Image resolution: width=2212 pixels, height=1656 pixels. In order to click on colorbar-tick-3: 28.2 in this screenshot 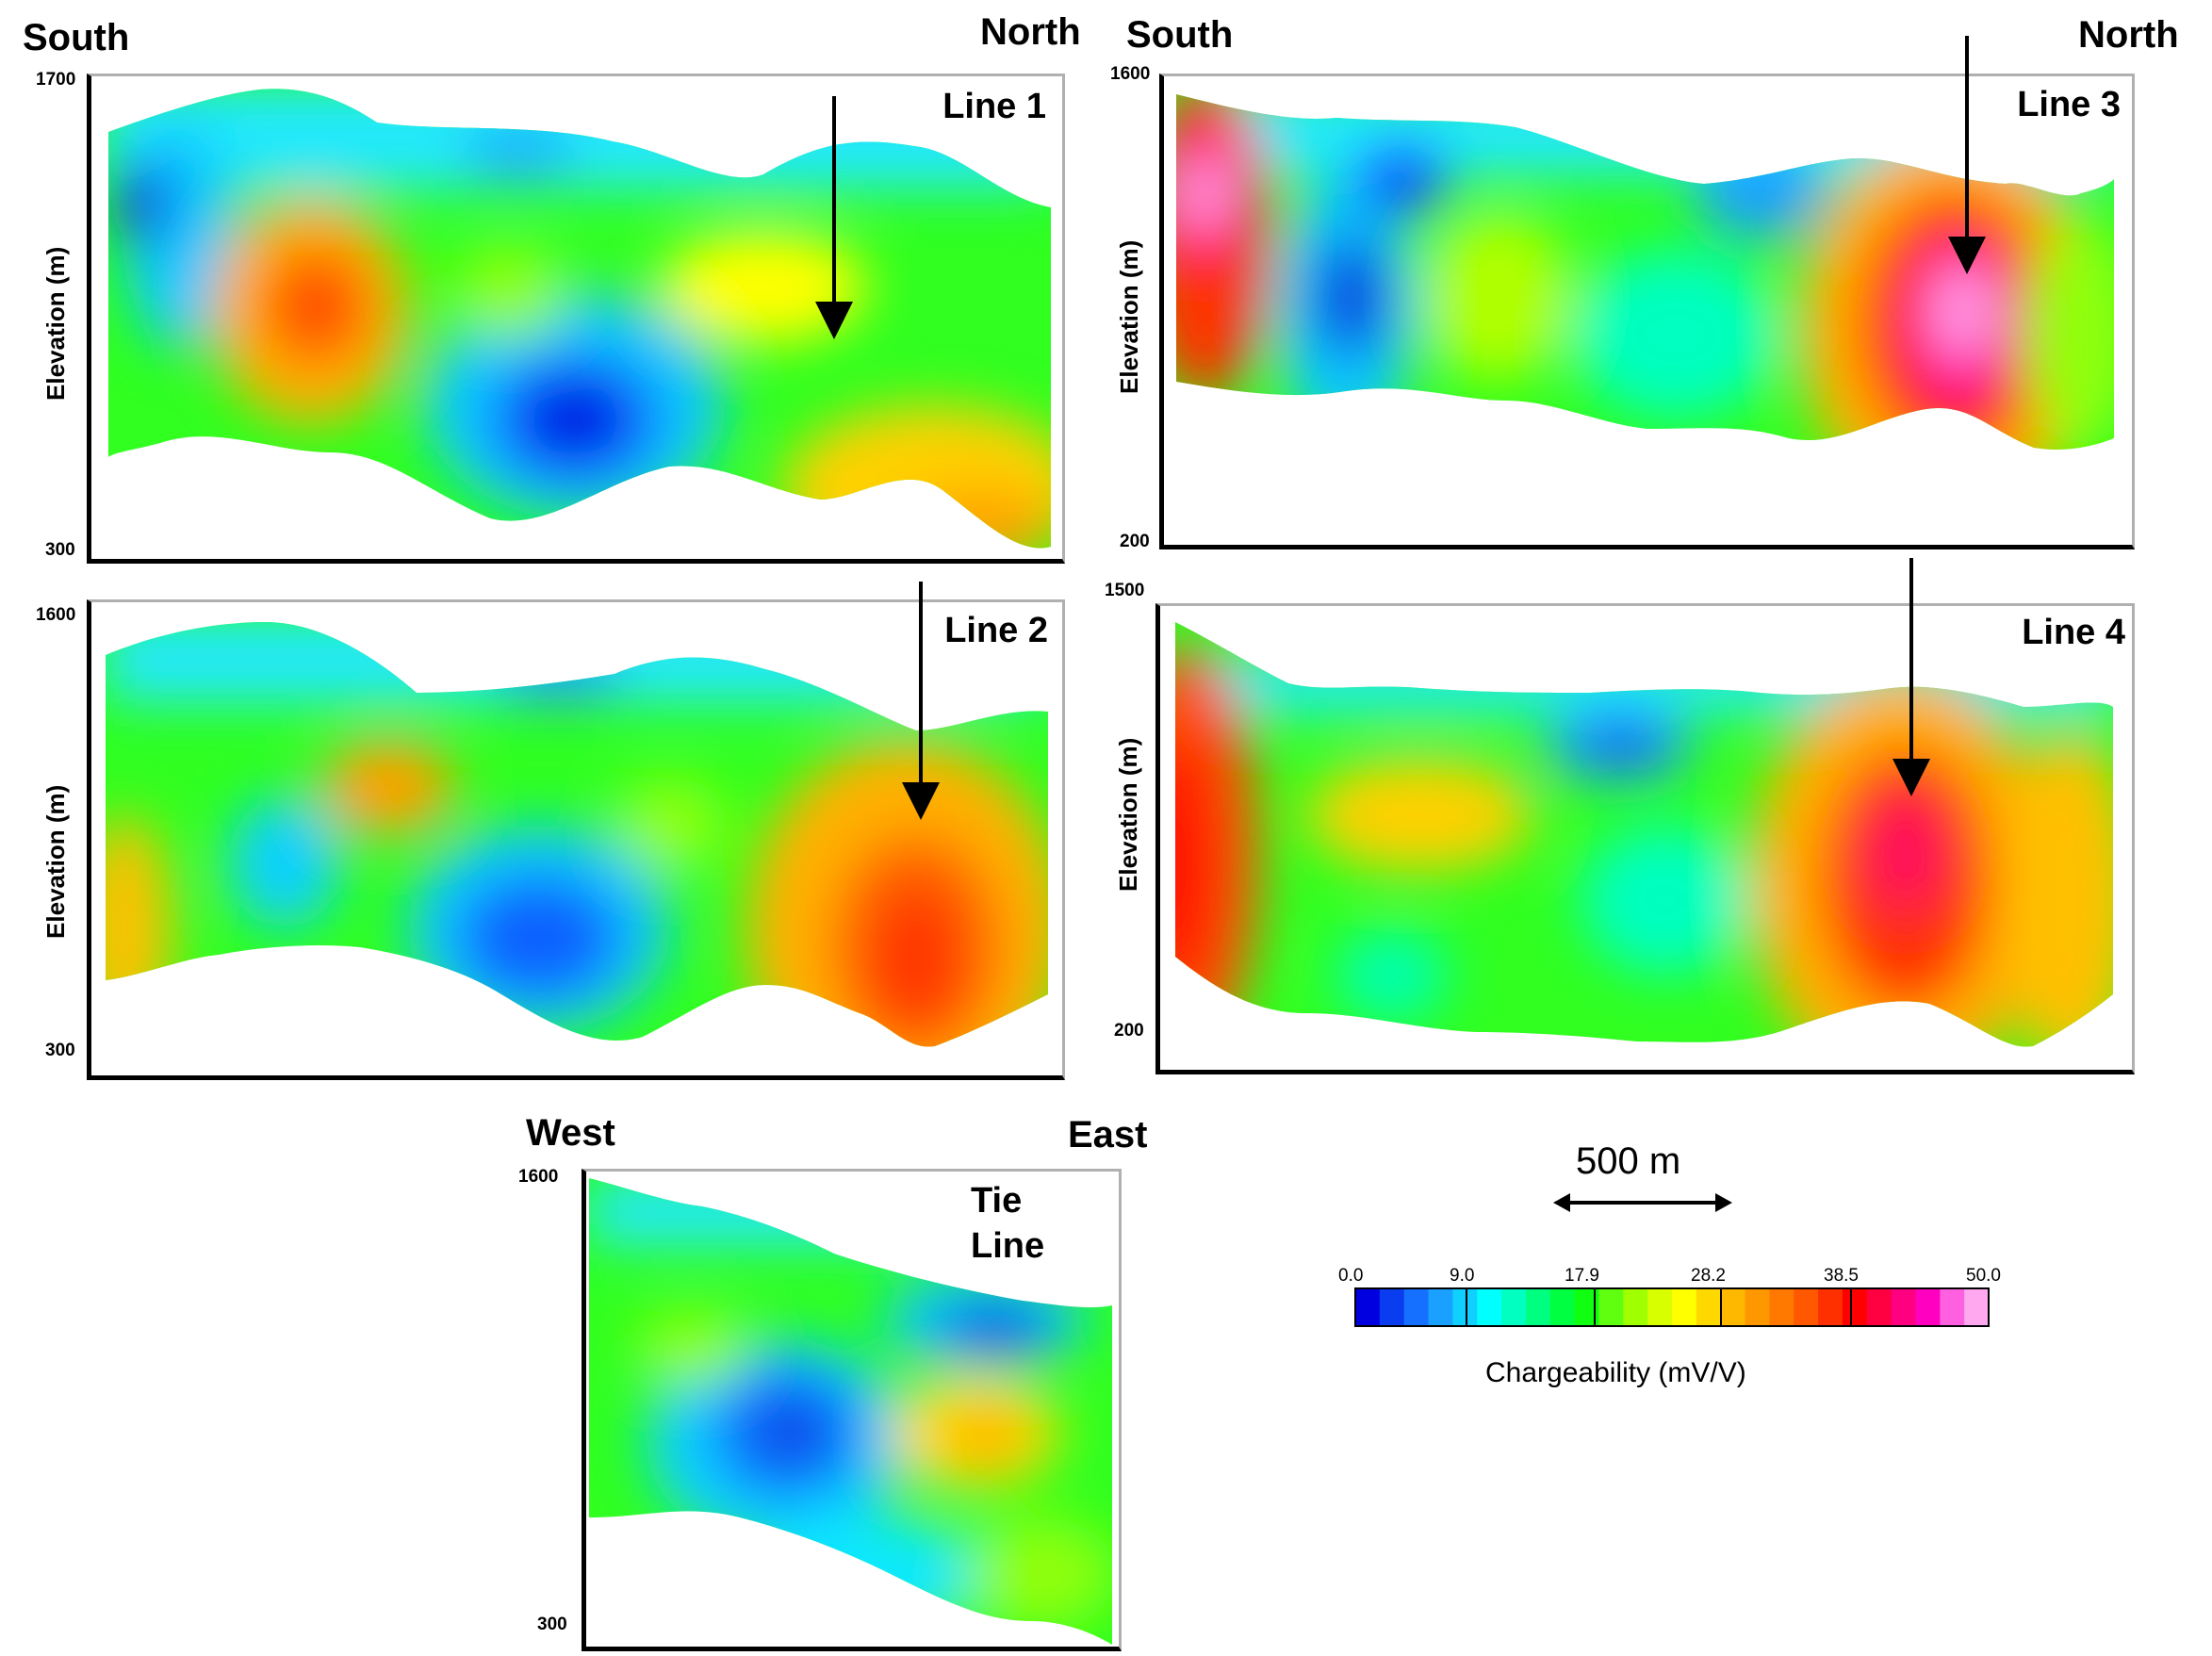, I will do `click(1708, 1276)`.